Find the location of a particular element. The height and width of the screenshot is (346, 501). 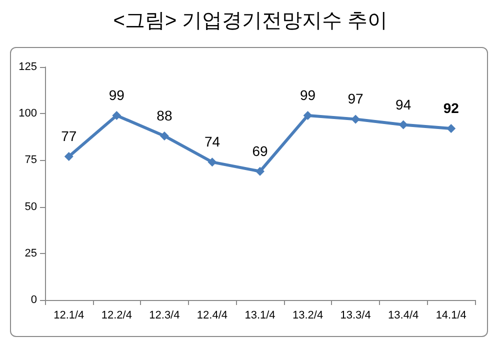

y-tick-label: 50 is located at coordinates (30, 206).